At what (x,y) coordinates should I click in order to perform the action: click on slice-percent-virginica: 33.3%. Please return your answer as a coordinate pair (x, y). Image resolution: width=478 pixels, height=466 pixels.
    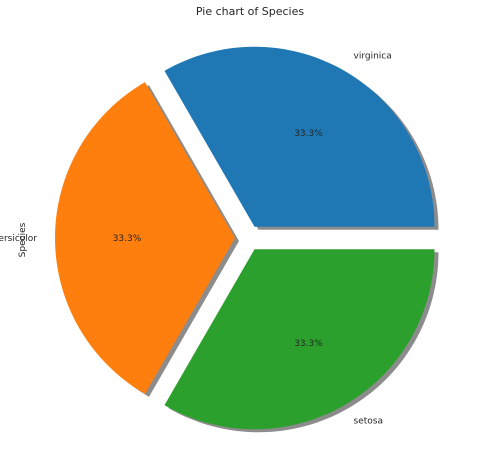
    Looking at the image, I should click on (308, 134).